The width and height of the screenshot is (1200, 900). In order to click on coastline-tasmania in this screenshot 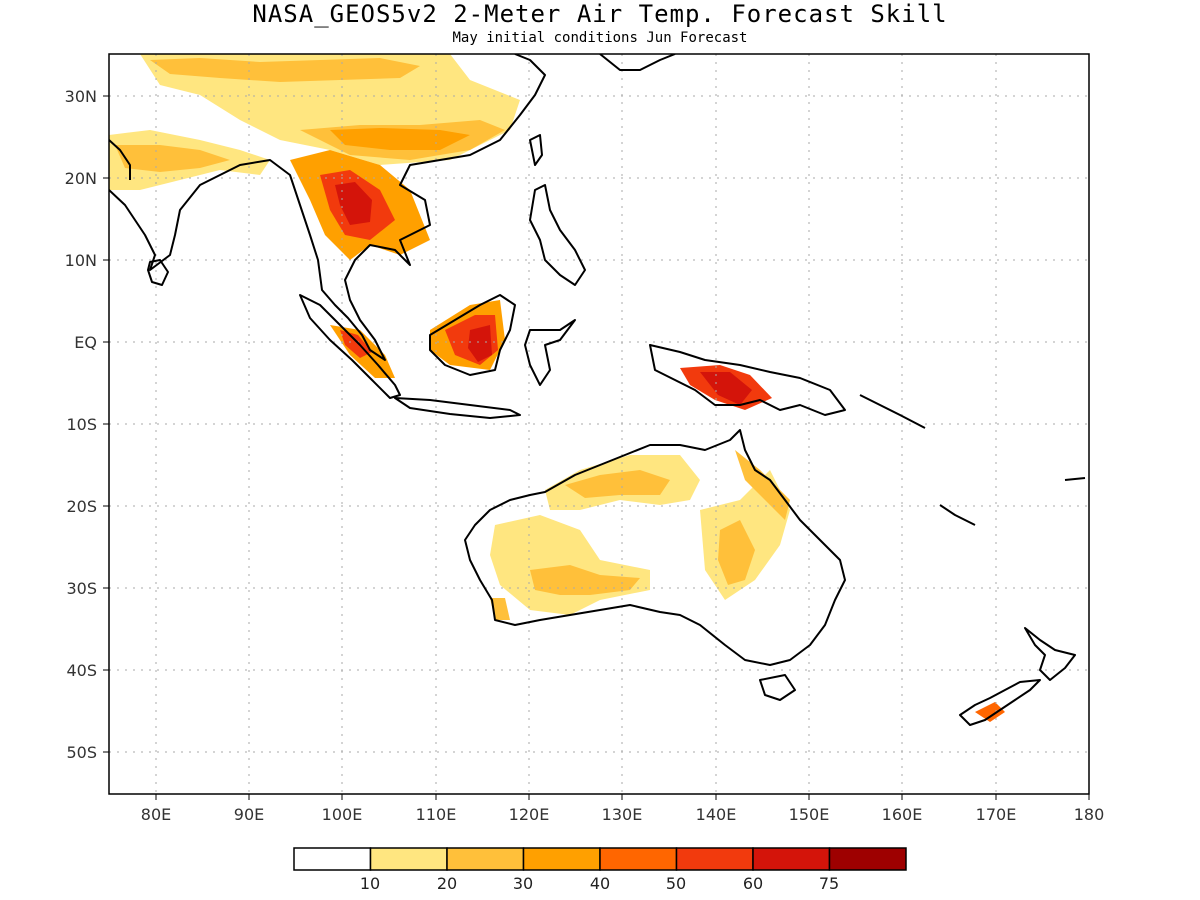, I will do `click(777, 687)`.